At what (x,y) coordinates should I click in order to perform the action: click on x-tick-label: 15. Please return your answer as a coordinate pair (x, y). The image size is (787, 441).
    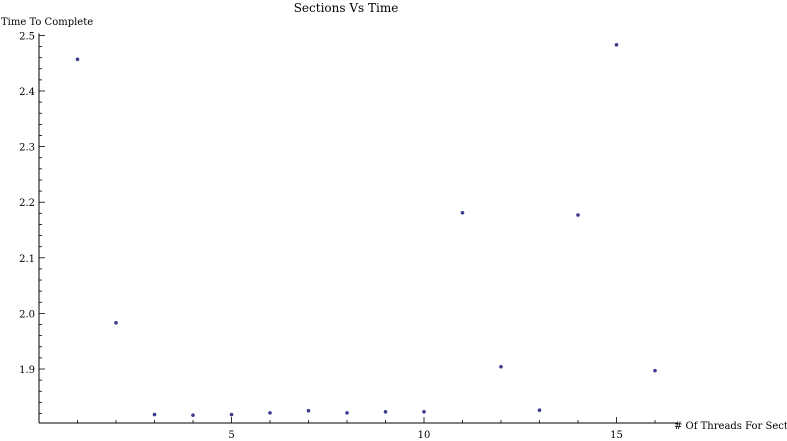
    Looking at the image, I should click on (616, 435).